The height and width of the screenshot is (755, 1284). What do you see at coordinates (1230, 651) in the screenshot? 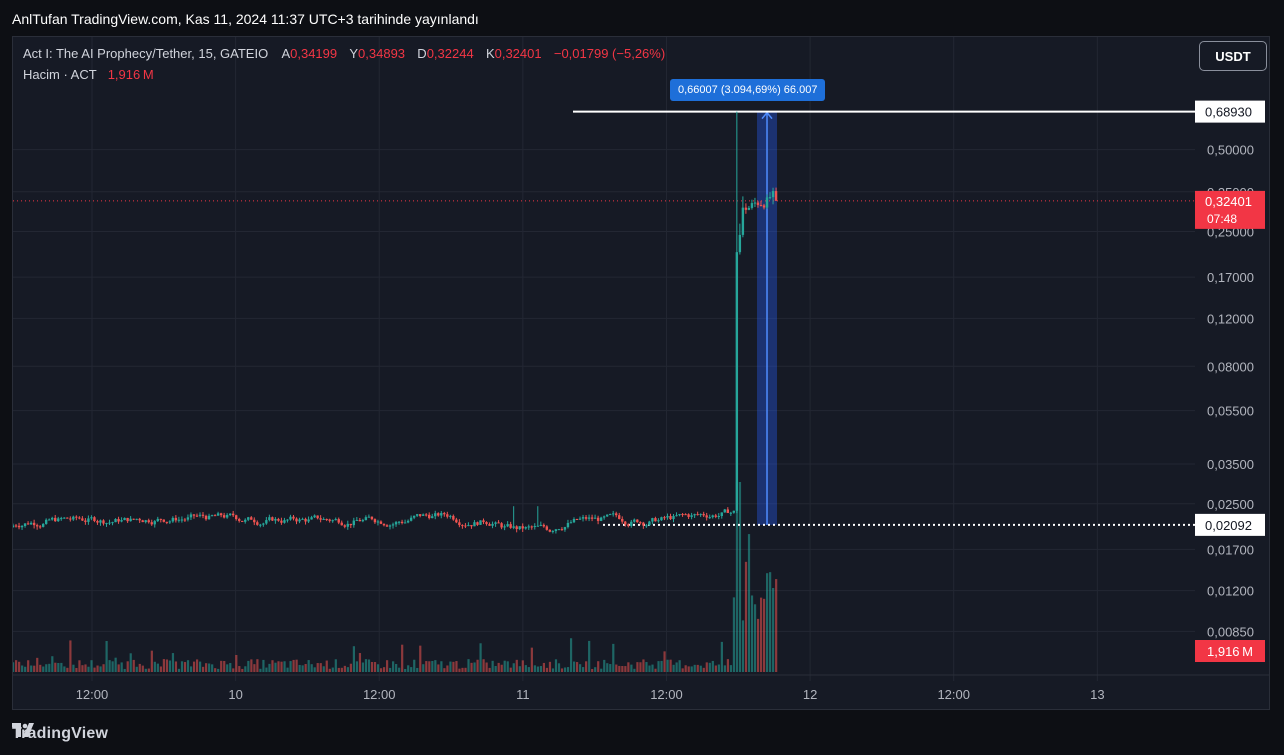
I see `volume-tag-label: 1,916 M` at bounding box center [1230, 651].